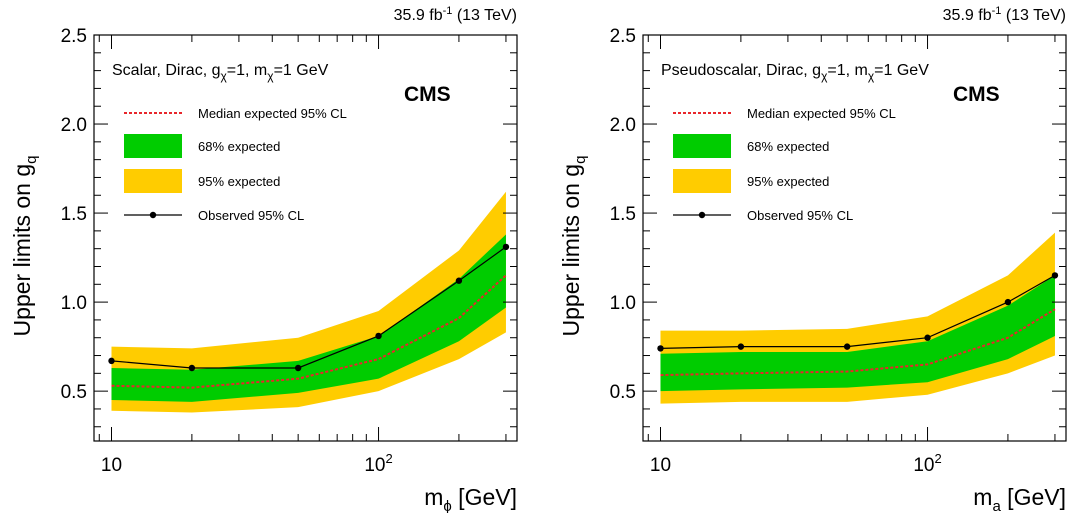  I want to click on x-axis-title: ma [GeV], so click(1019, 498).